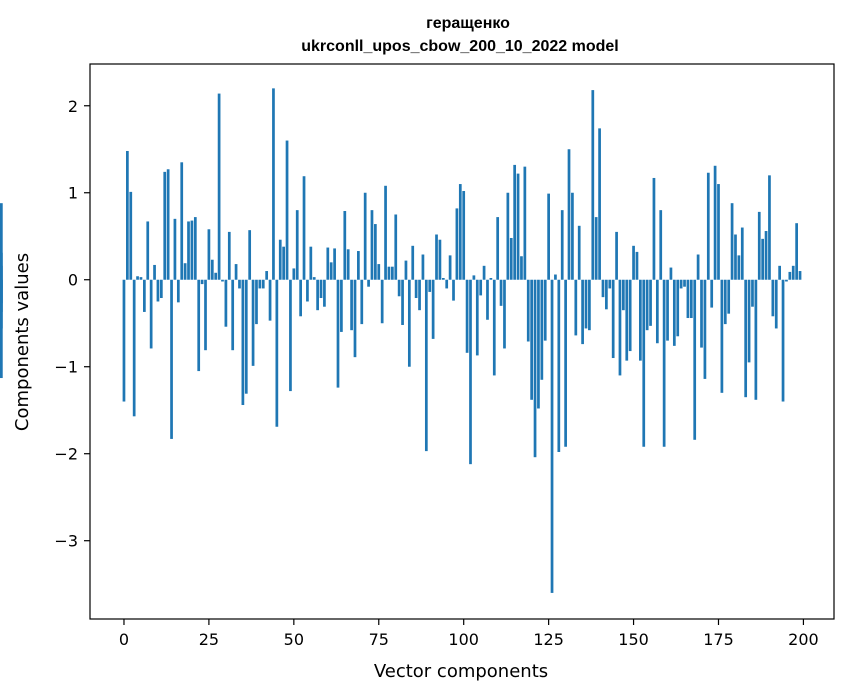  I want to click on y-tick-label: 1, so click(73, 193).